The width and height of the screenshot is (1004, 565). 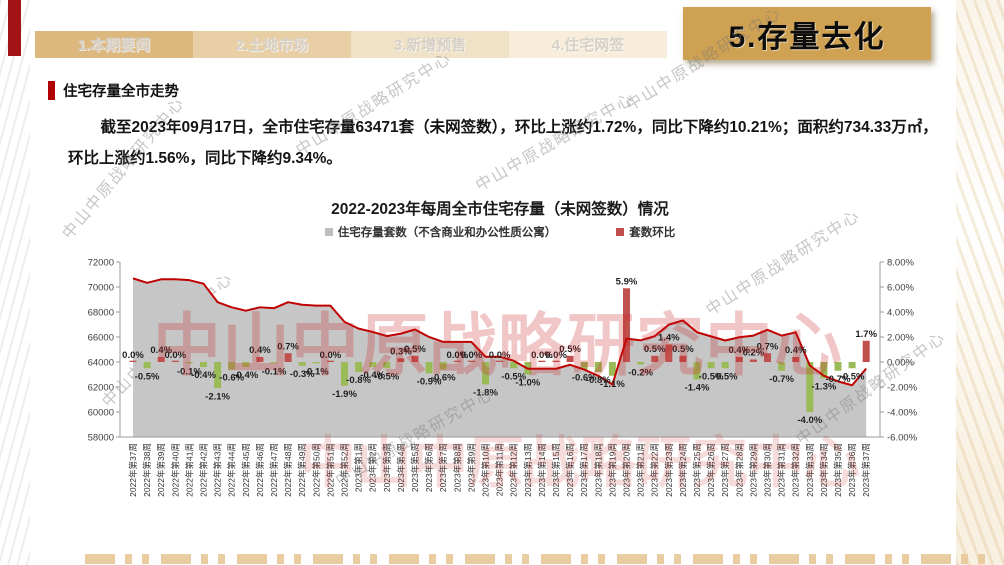 I want to click on category-label: 2022年第51周, so click(x=330, y=470).